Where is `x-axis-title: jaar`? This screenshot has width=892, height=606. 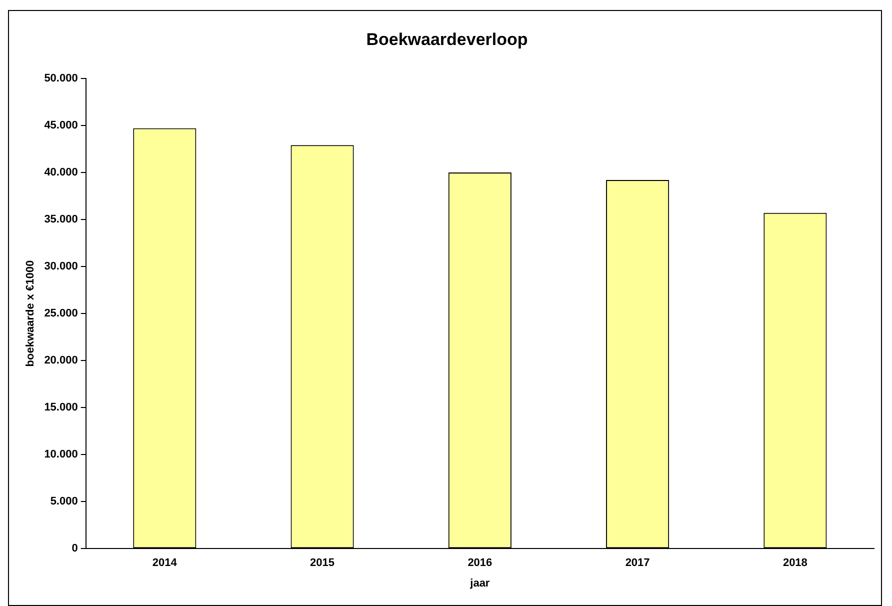 x-axis-title: jaar is located at coordinates (479, 583).